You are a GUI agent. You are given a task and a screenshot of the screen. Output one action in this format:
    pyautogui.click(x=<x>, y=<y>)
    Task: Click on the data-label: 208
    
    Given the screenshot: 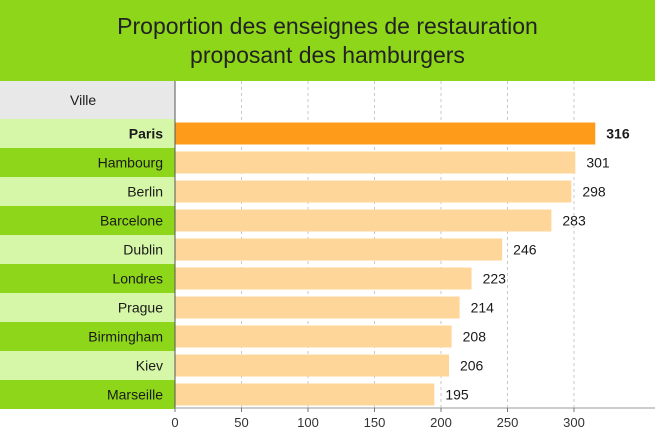 What is the action you would take?
    pyautogui.click(x=475, y=337)
    